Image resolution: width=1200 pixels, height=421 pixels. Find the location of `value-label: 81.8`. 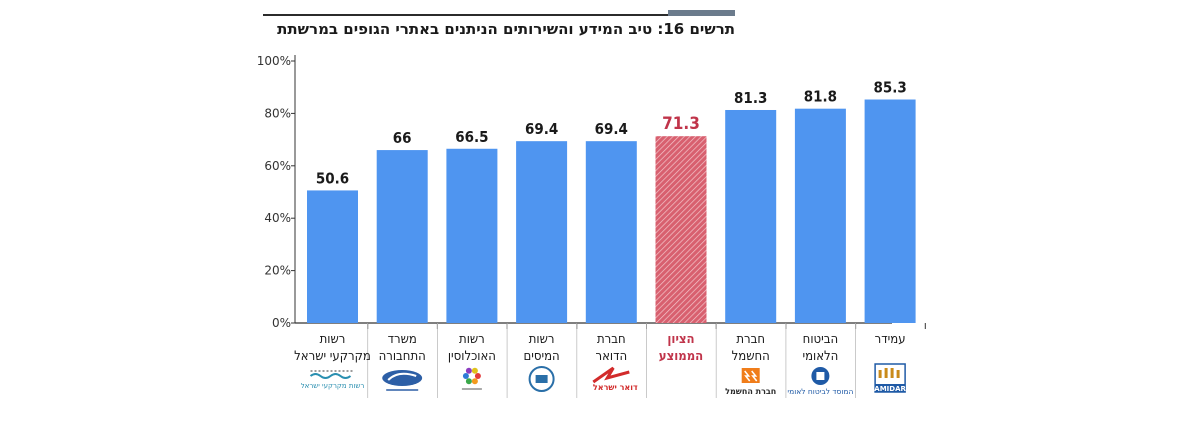

value-label: 81.8 is located at coordinates (820, 97).